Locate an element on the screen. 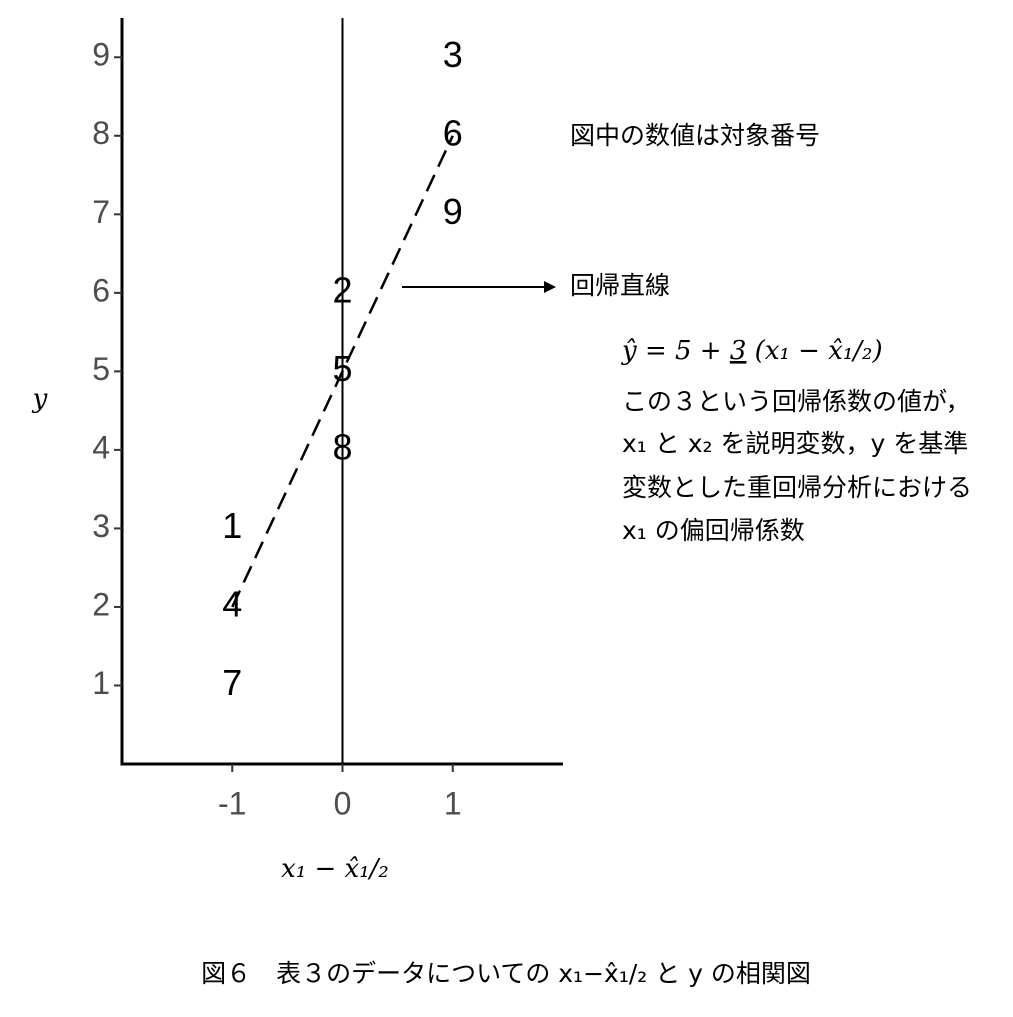 The height and width of the screenshot is (1017, 1013). note-text: x₁ と x₂ を説明変数，y を基準 is located at coordinates (795, 443).